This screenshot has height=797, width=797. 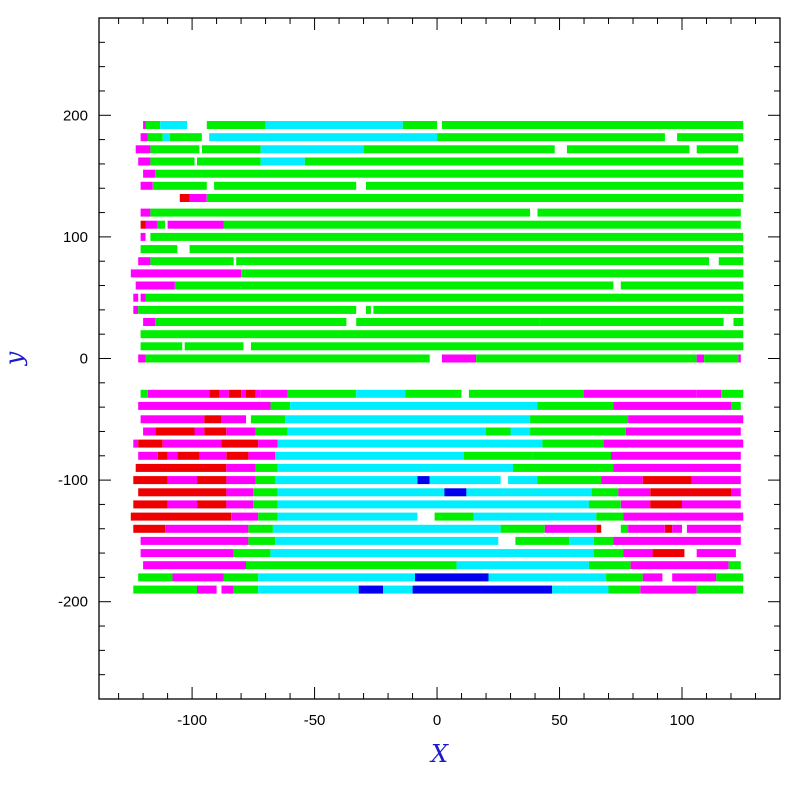 What do you see at coordinates (75, 115) in the screenshot?
I see `y-tick-label: 200` at bounding box center [75, 115].